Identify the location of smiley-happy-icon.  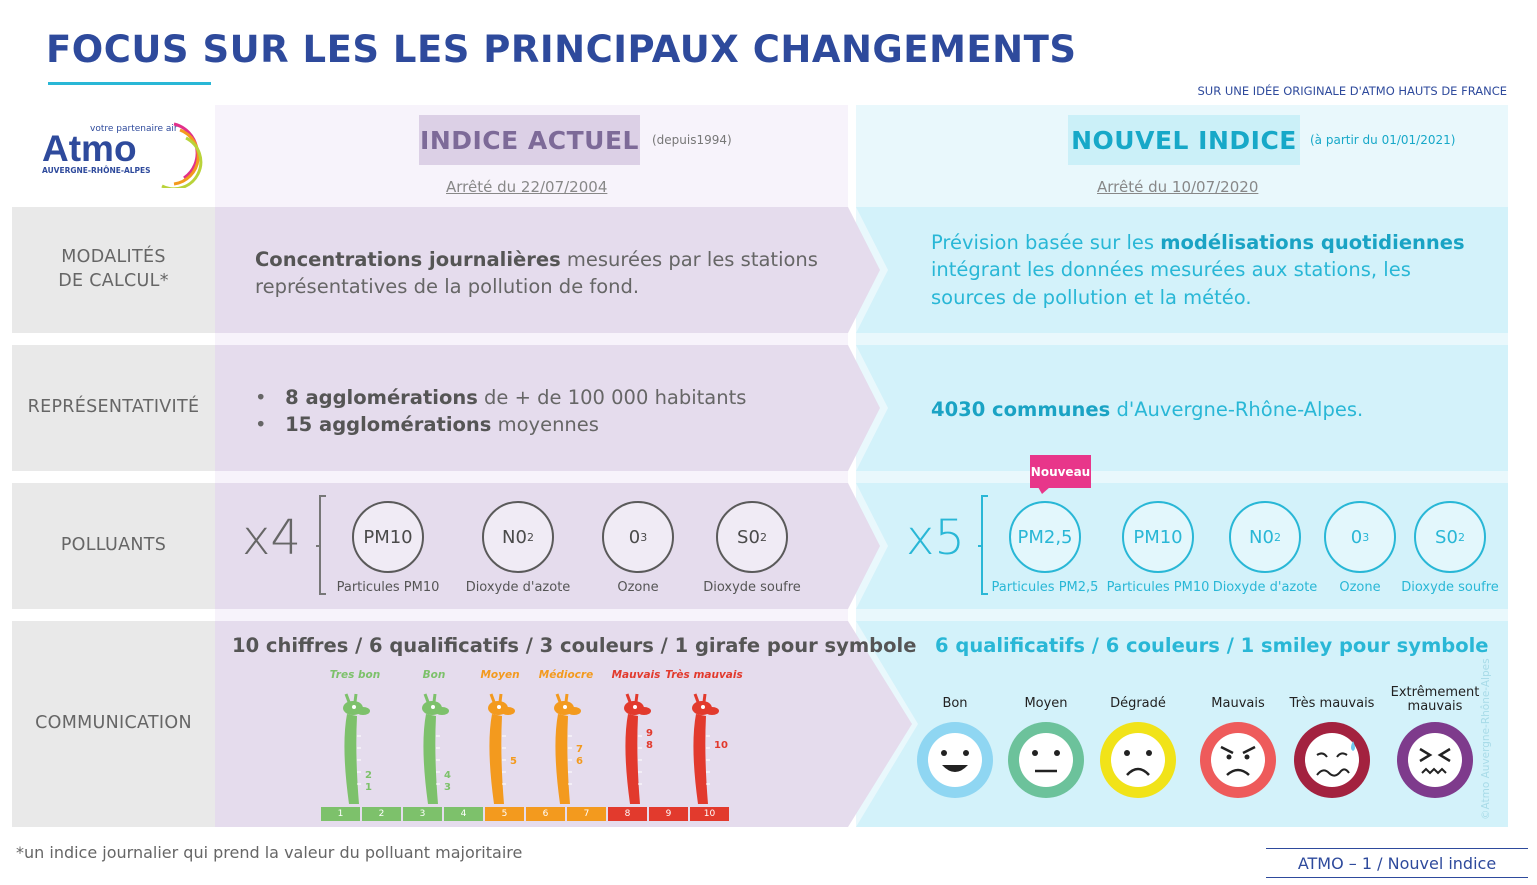
(955, 760).